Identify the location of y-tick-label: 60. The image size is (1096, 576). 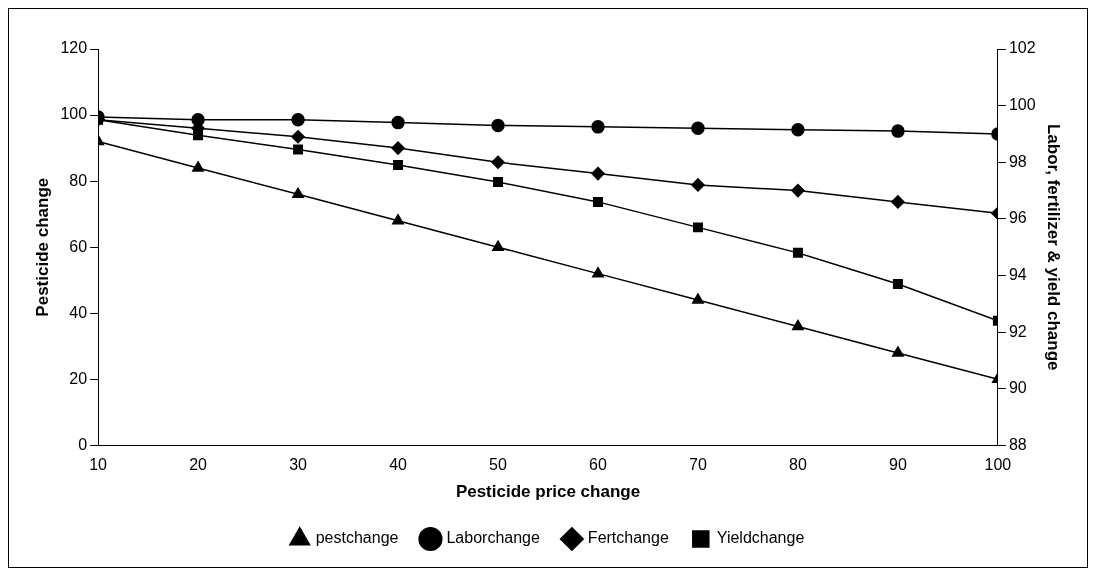
(78, 246).